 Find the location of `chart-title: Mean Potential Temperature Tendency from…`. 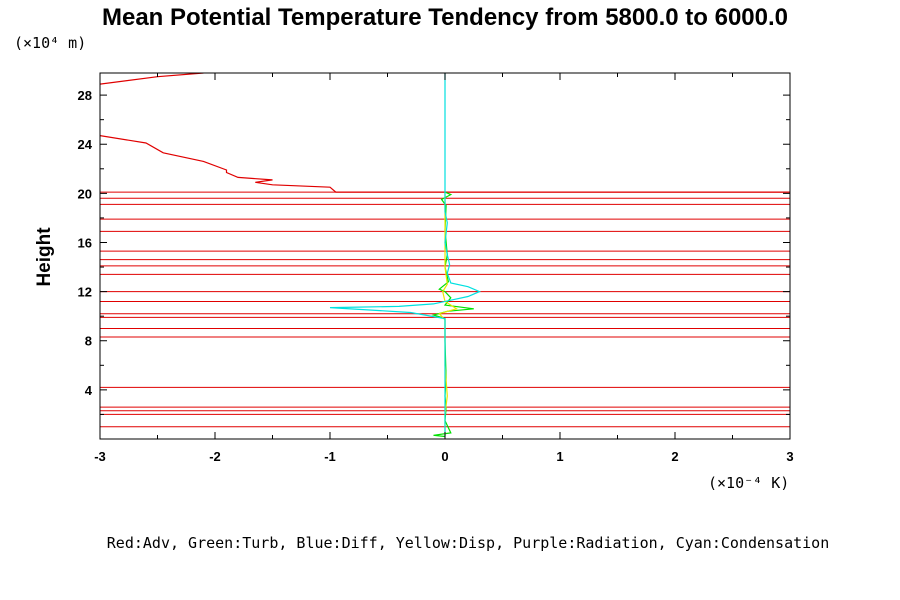

chart-title: Mean Potential Temperature Tendency from… is located at coordinates (445, 17).